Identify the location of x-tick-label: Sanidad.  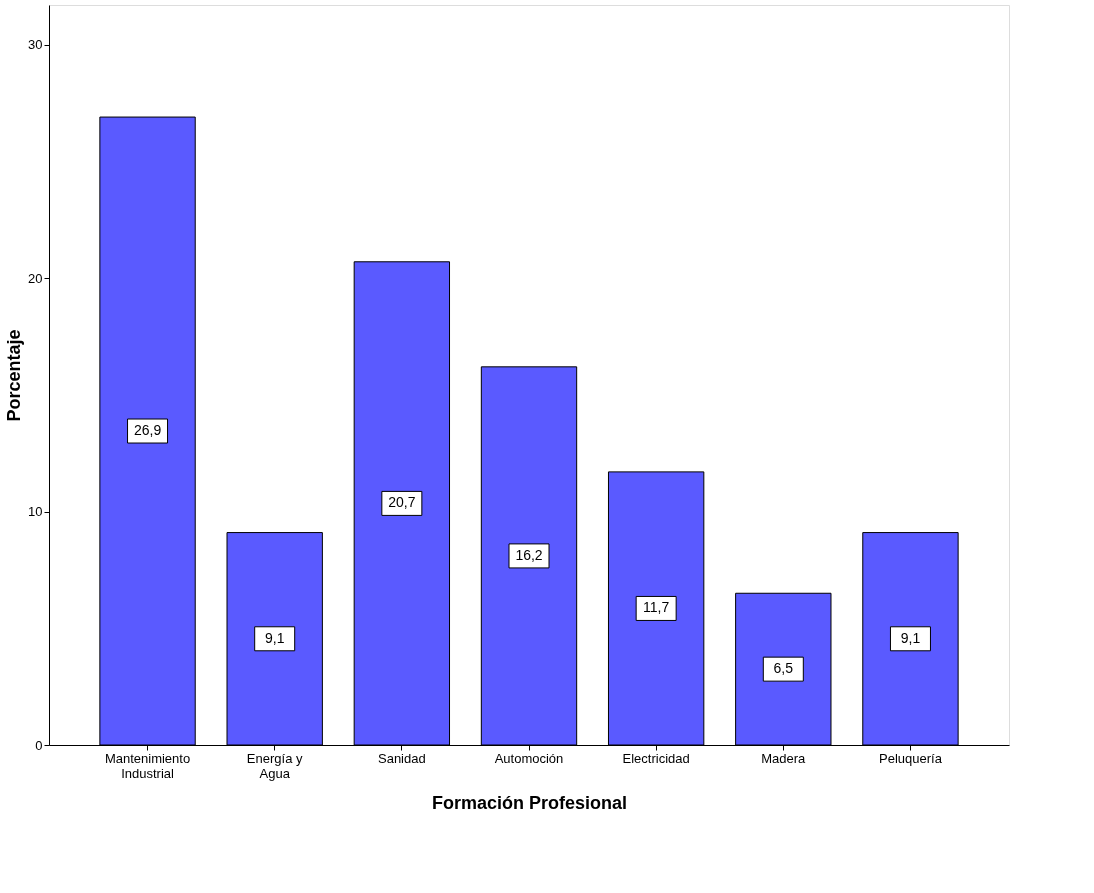
(401, 758).